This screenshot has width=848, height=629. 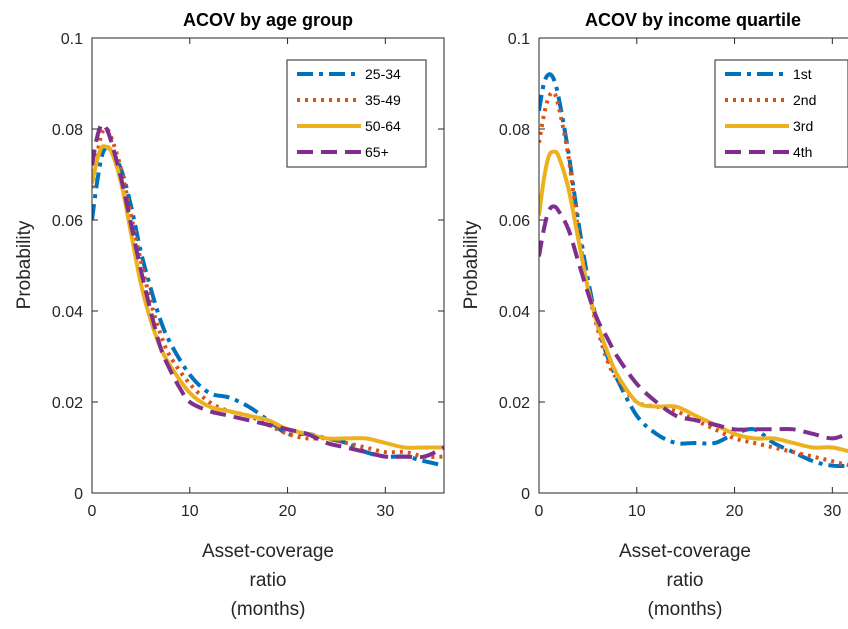 I want to click on chart-title: ACOV by income quartile, so click(x=693, y=20).